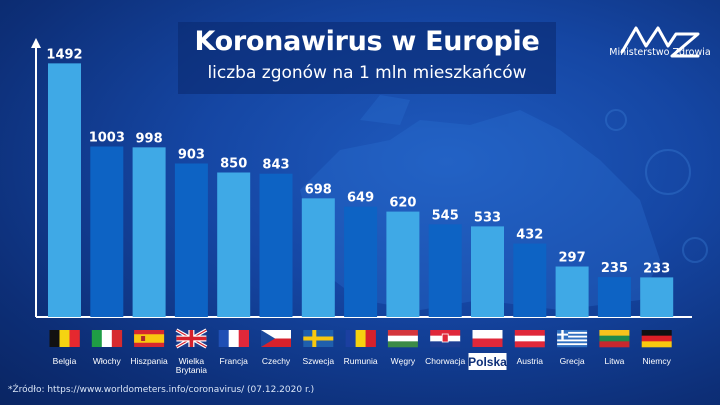  I want to click on greece-flag-icon, so click(572, 339).